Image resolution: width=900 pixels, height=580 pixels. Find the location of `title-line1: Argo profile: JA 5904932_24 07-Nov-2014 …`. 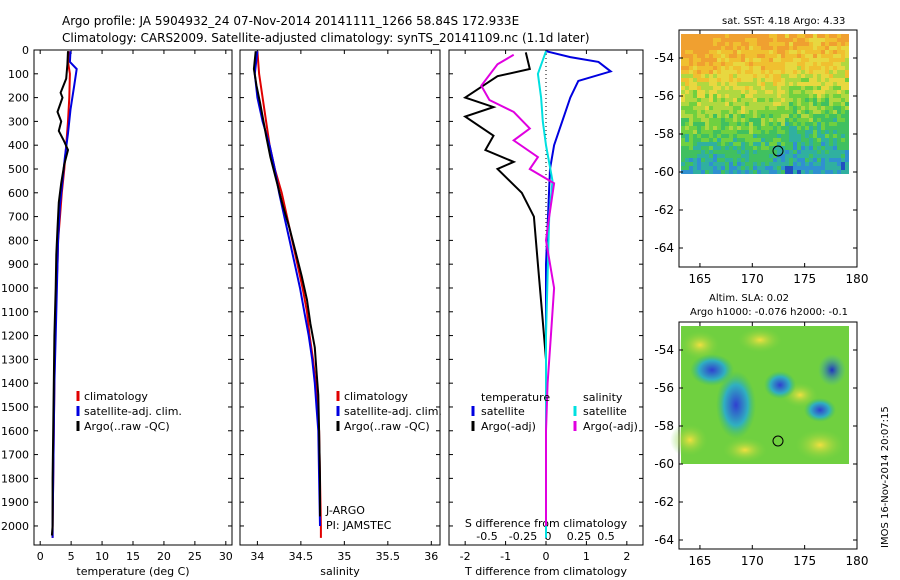

title-line1: Argo profile: JA 5904932_24 07-Nov-2014 … is located at coordinates (290, 21).